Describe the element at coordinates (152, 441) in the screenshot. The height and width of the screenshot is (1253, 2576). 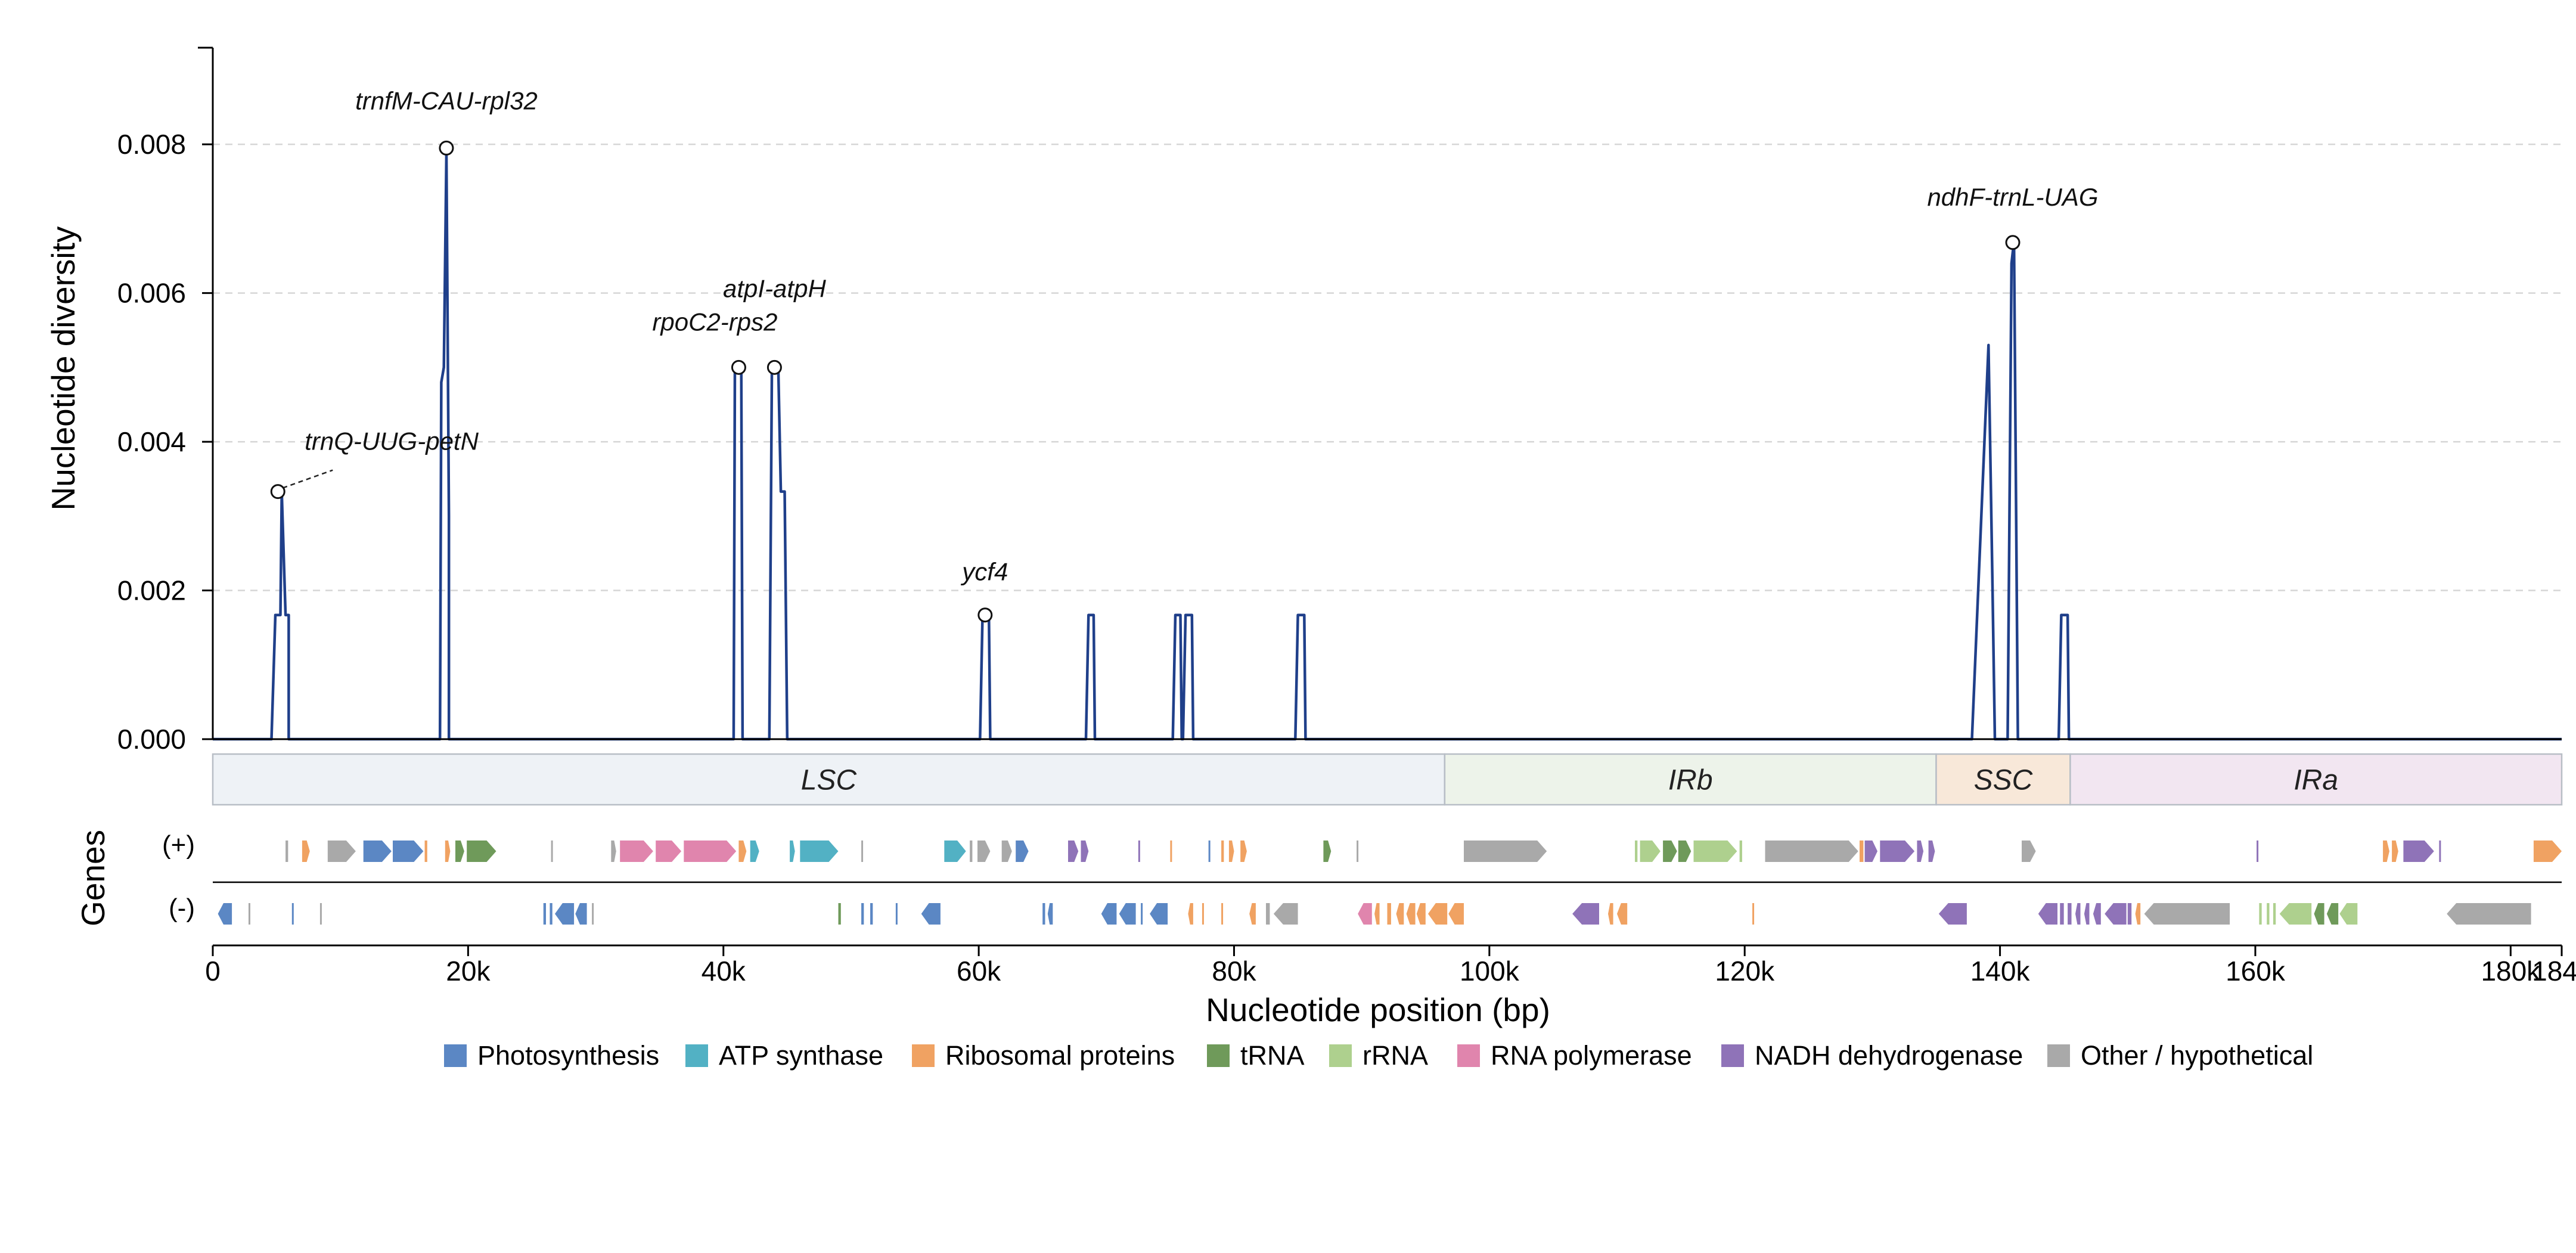
I see `y-tick-label: 0.004` at that location.